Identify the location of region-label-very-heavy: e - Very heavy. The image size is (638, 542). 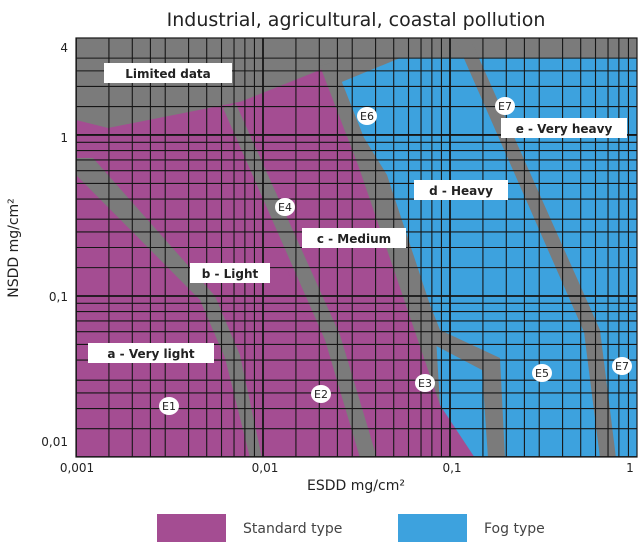
(564, 129).